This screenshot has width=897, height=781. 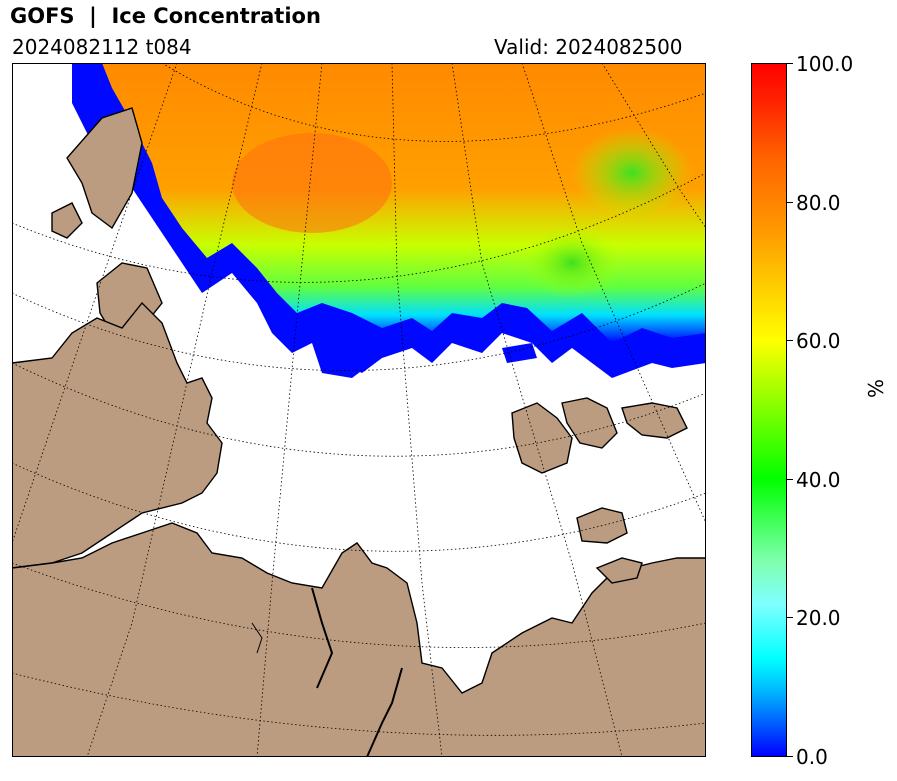 I want to click on land-mainland-west, so click(x=117, y=435).